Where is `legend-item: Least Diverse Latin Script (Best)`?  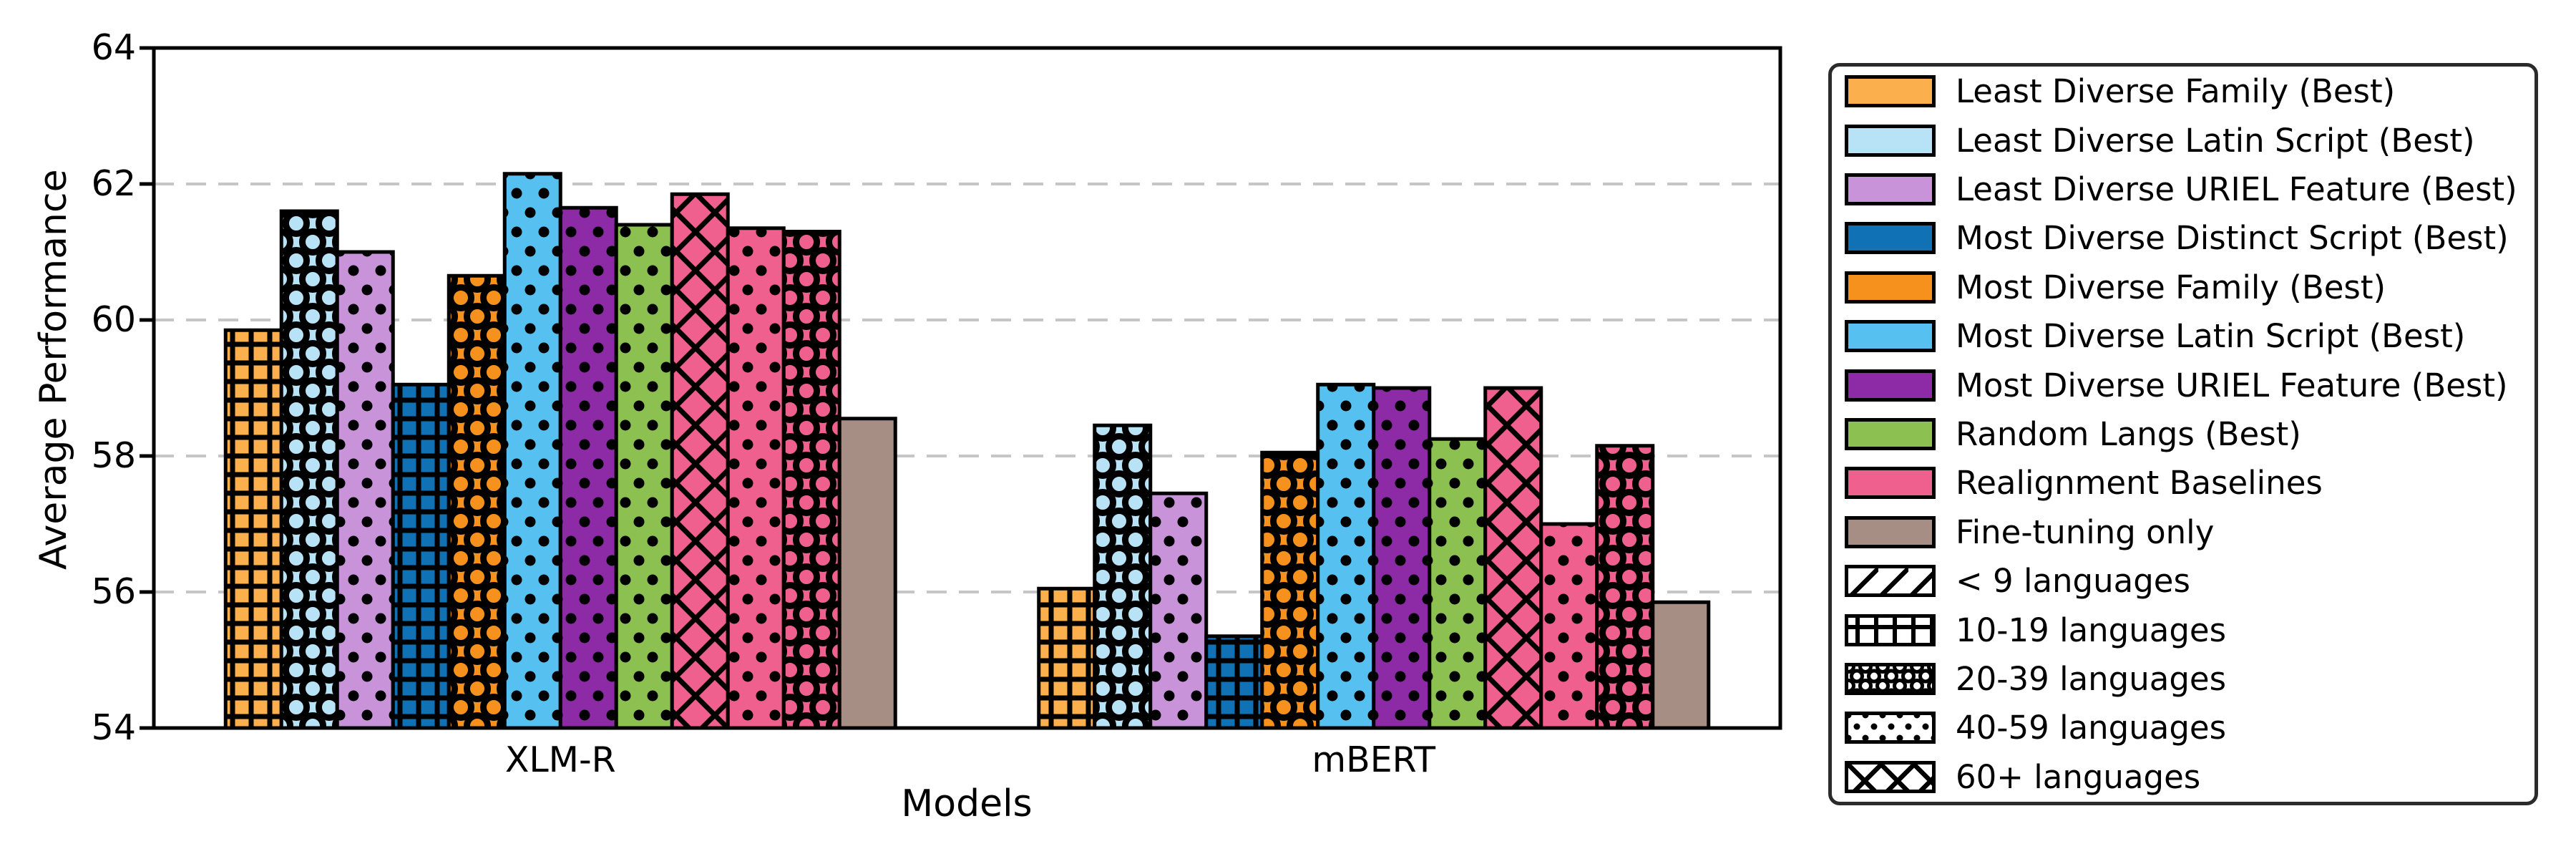
legend-item: Least Diverse Latin Script (Best) is located at coordinates (2189, 140).